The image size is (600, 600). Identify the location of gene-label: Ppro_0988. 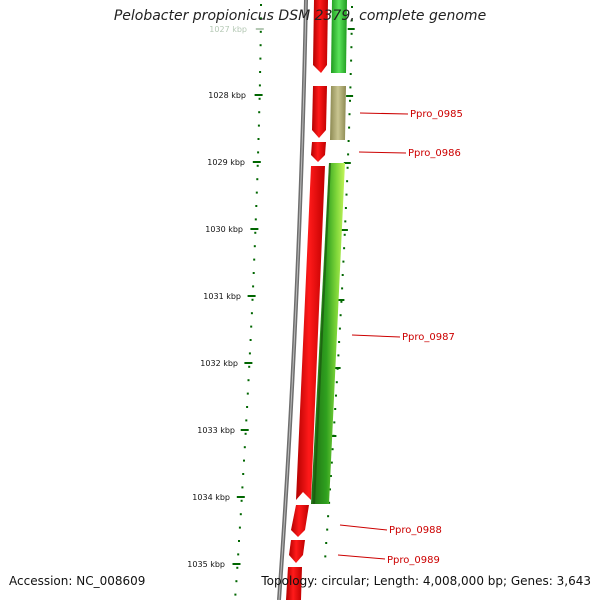
(415, 530).